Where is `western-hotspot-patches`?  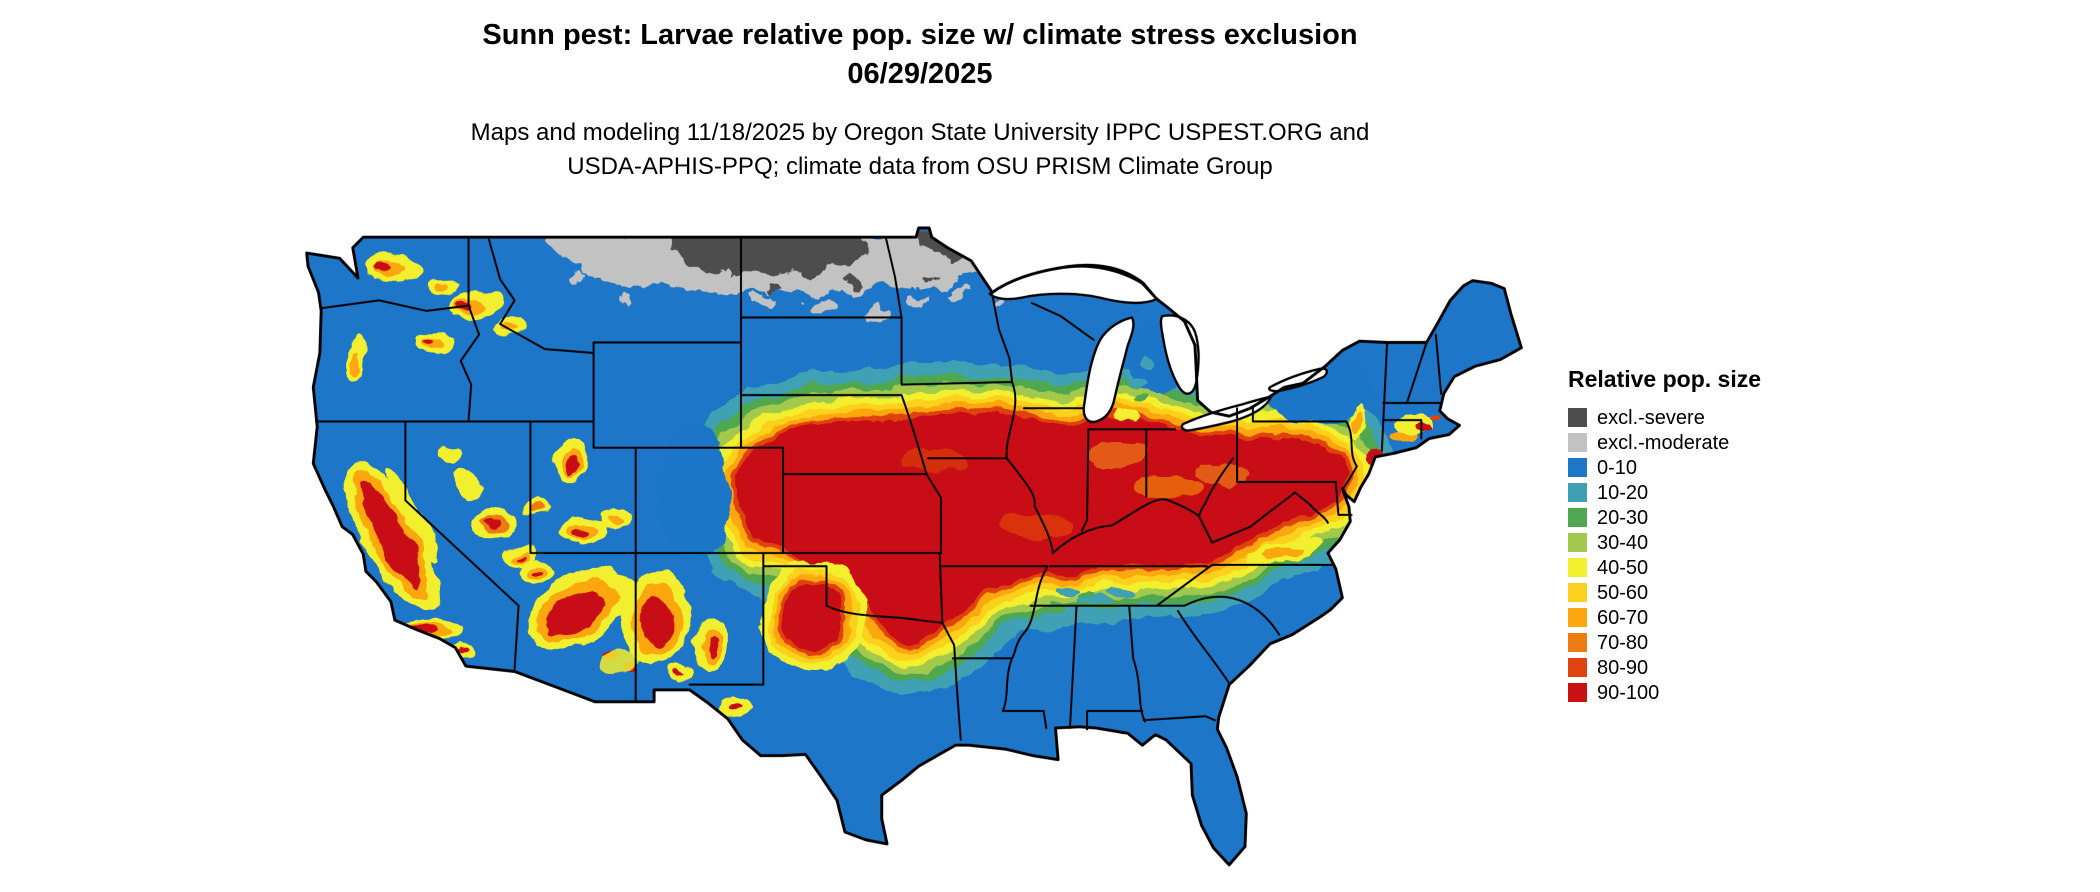
western-hotspot-patches is located at coordinates (547, 486).